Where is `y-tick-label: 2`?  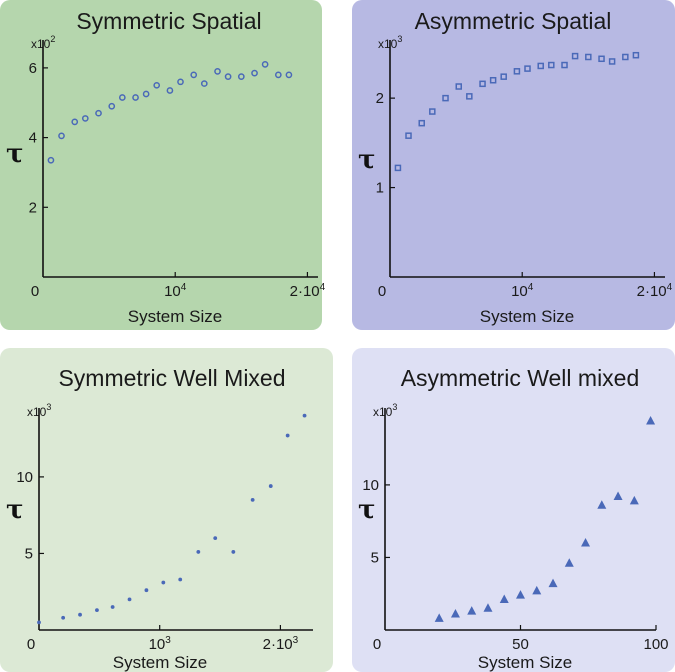 y-tick-label: 2 is located at coordinates (33, 207).